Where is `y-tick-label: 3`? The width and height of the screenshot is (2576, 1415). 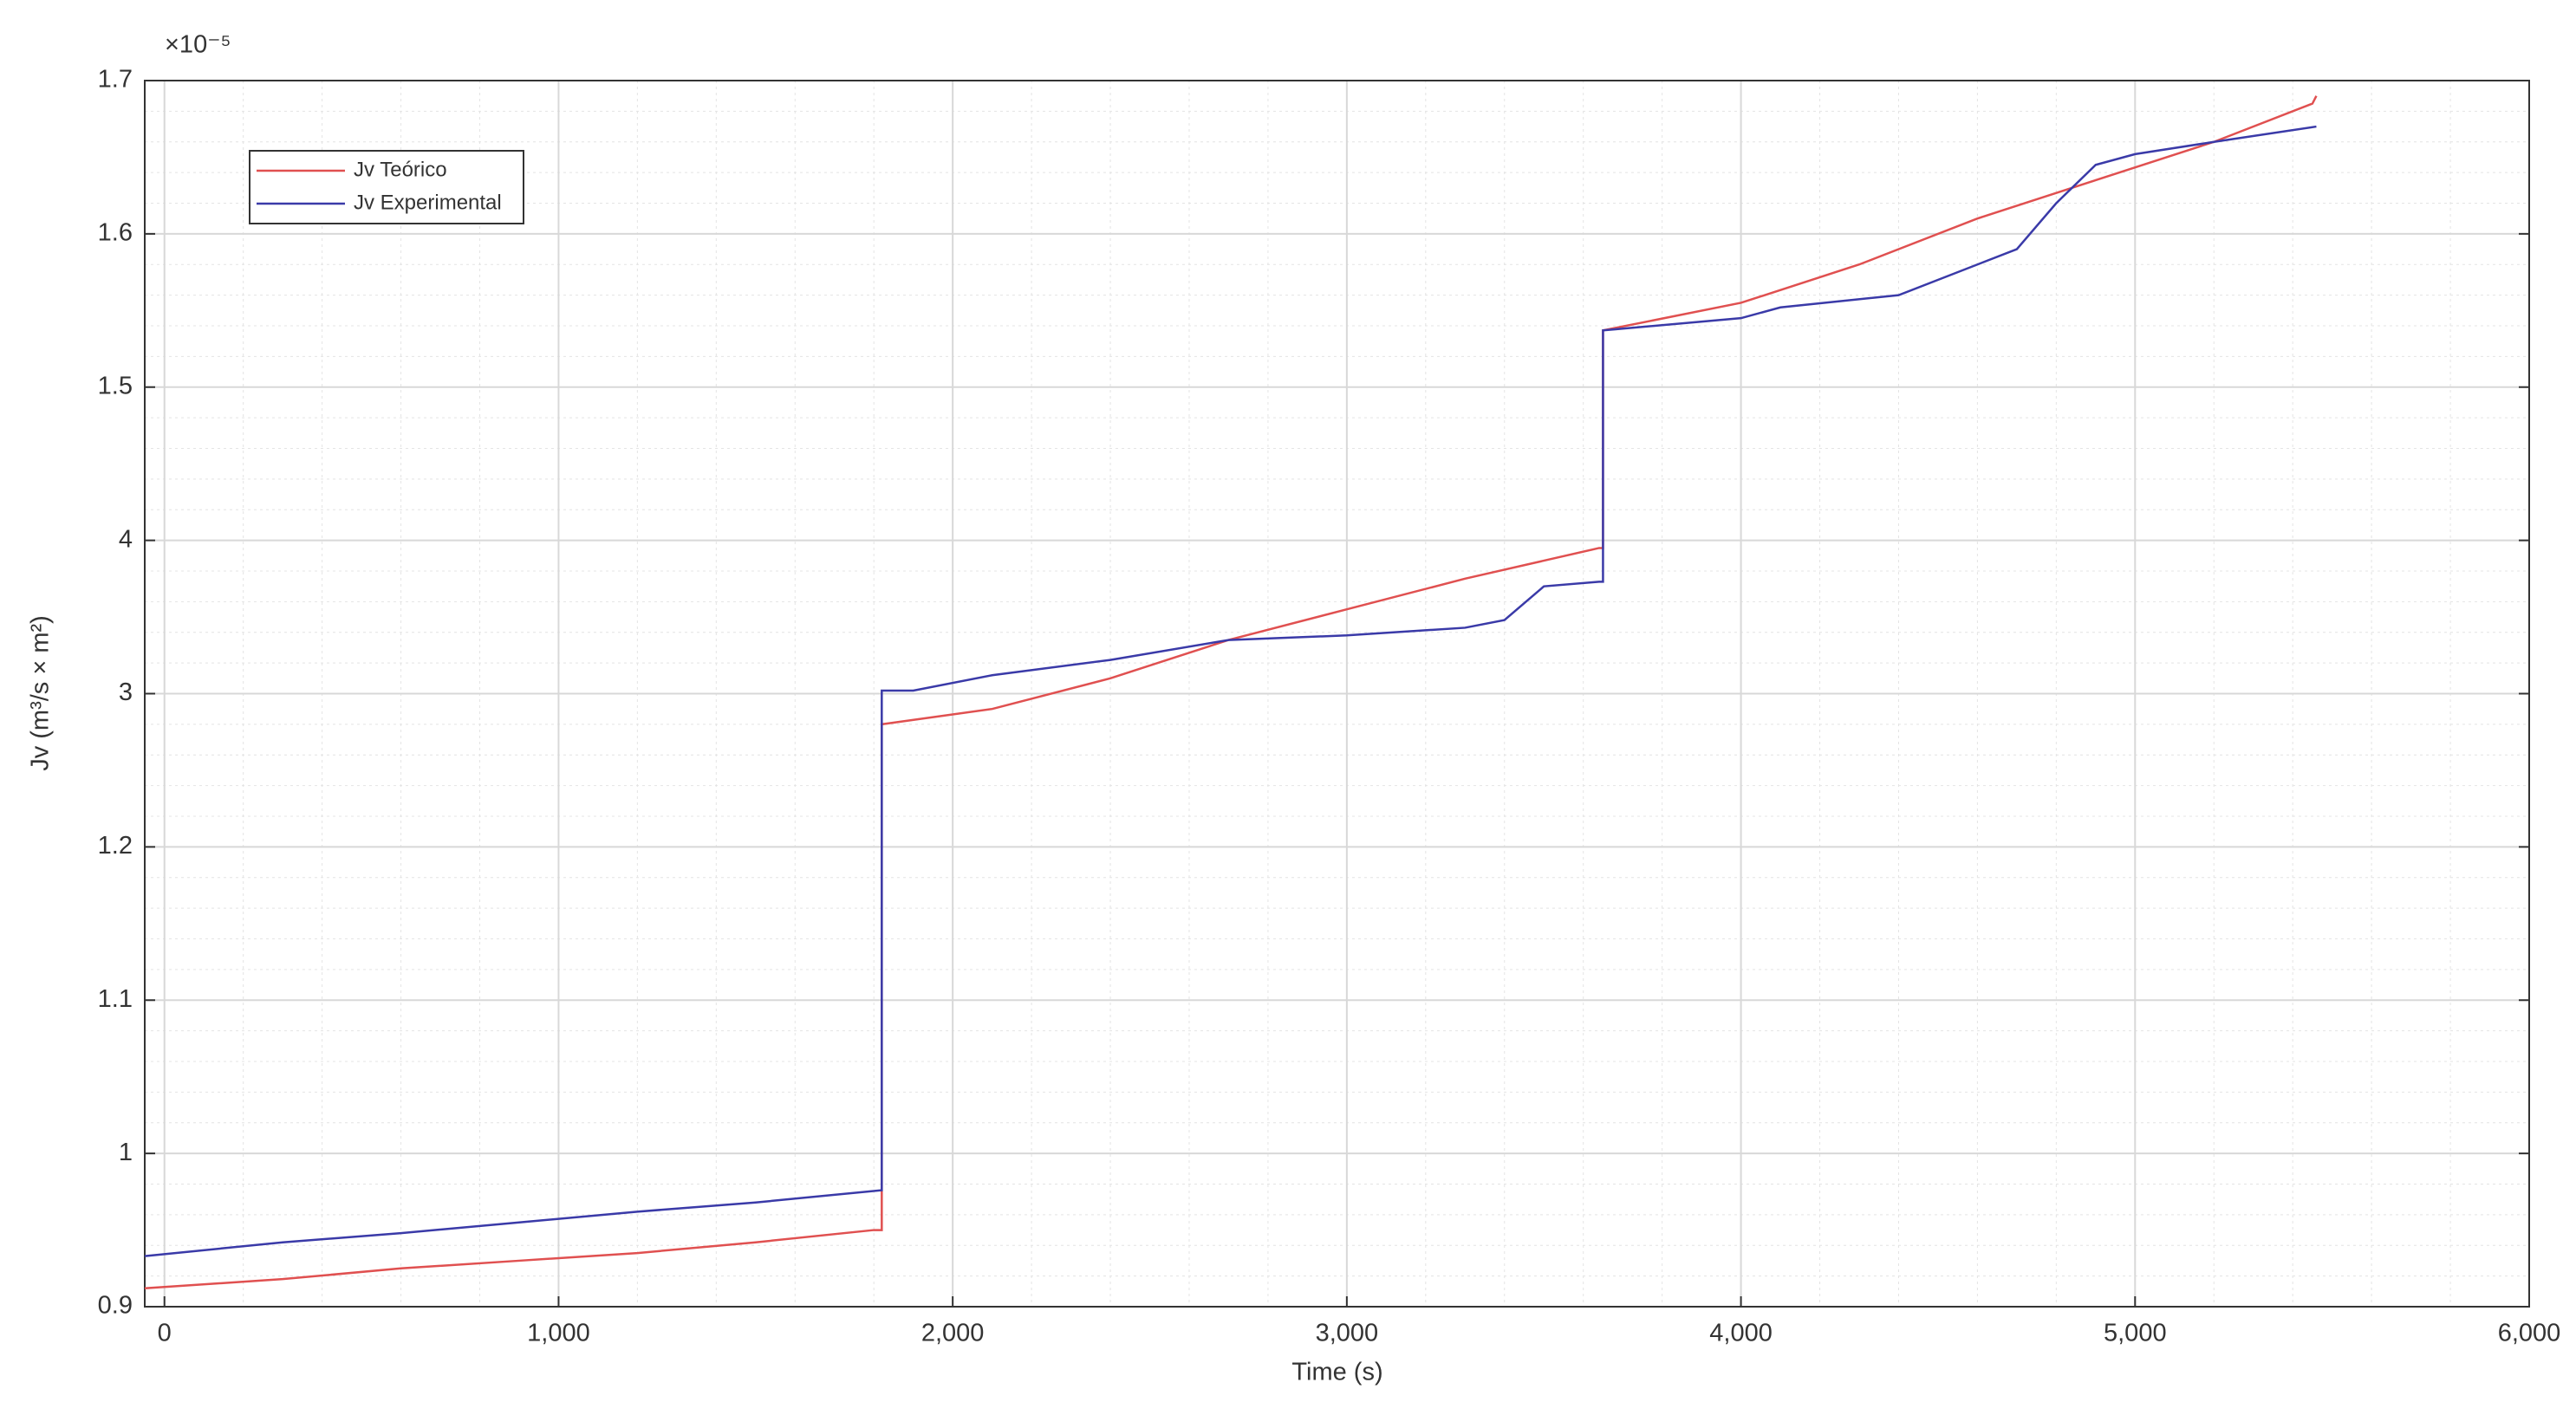 y-tick-label: 3 is located at coordinates (126, 692).